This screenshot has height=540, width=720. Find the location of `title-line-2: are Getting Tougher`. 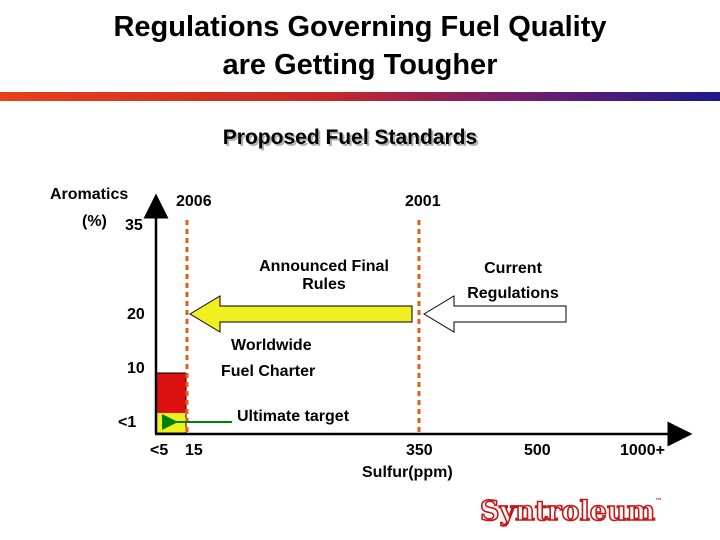

title-line-2: are Getting Tougher is located at coordinates (360, 65).